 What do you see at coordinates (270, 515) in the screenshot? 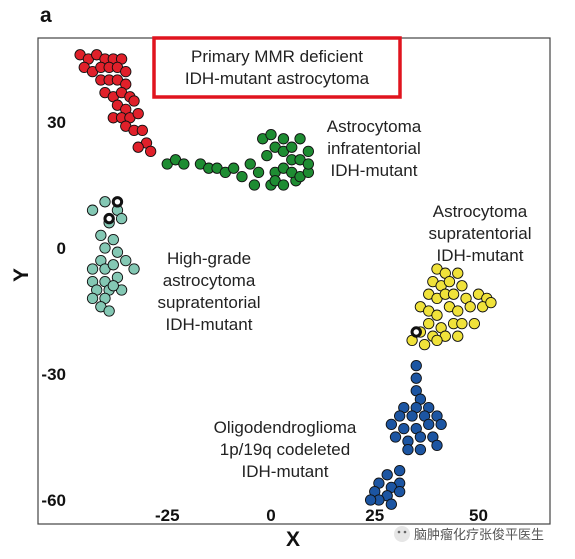
I see `x-tick-label: 0` at bounding box center [270, 515].